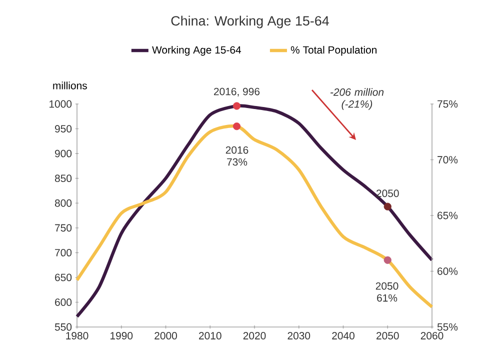 The height and width of the screenshot is (362, 500). Describe the element at coordinates (237, 92) in the screenshot. I see `annotation: 2016, 996` at that location.